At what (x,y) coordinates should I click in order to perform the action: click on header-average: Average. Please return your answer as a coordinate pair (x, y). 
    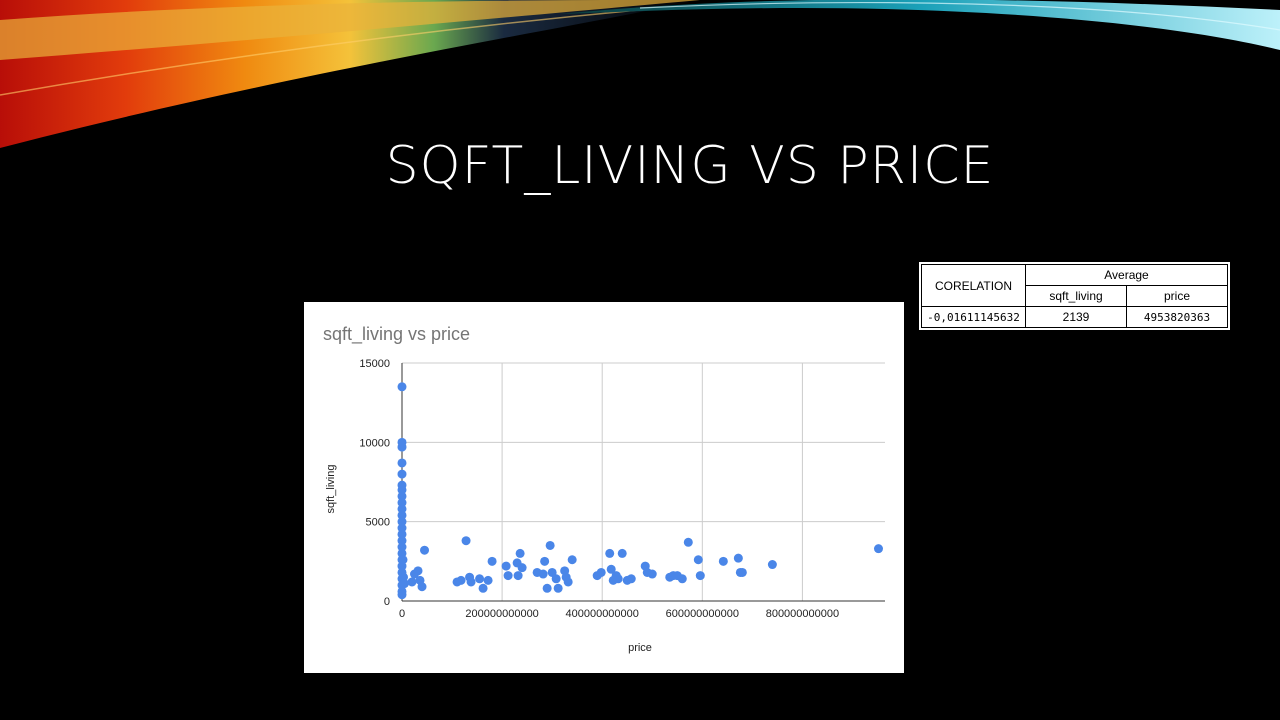
    Looking at the image, I should click on (1126, 275).